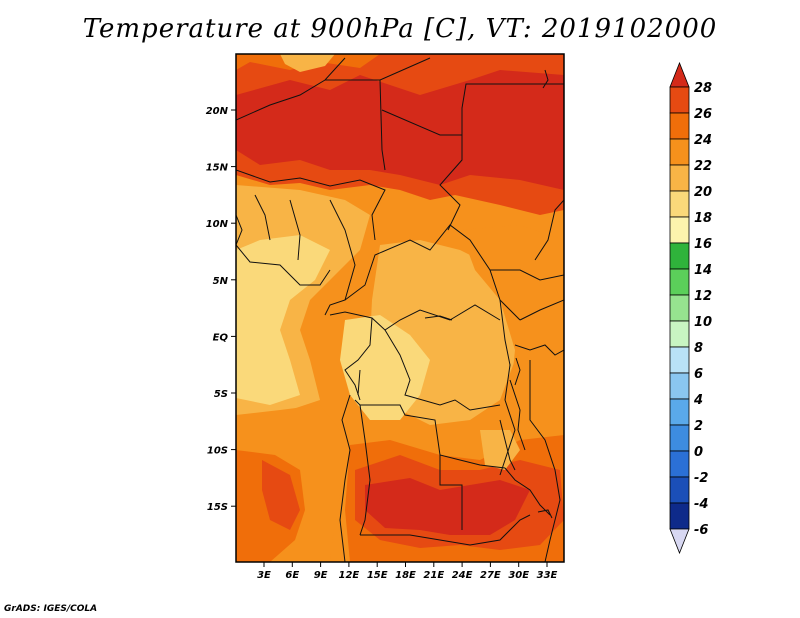 The image size is (800, 618). What do you see at coordinates (217, 111) in the screenshot?
I see `lat-tick-label: 20N` at bounding box center [217, 111].